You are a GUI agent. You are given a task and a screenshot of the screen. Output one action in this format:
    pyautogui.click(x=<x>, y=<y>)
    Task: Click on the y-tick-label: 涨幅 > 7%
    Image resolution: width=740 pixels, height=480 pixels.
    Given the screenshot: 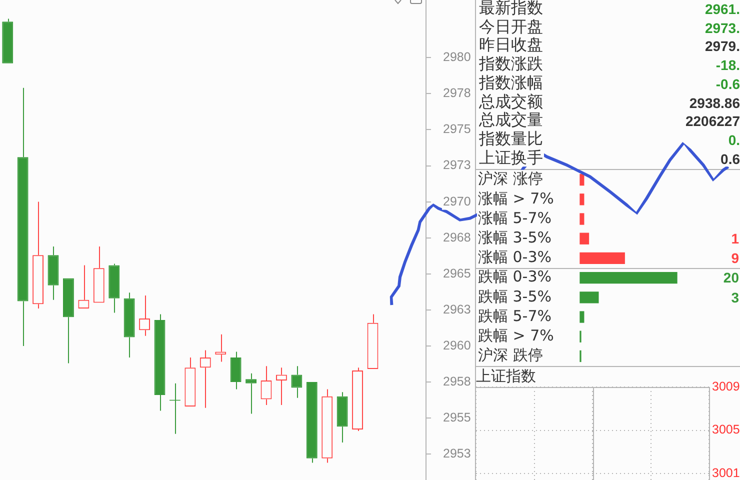 What is the action you would take?
    pyautogui.click(x=516, y=198)
    